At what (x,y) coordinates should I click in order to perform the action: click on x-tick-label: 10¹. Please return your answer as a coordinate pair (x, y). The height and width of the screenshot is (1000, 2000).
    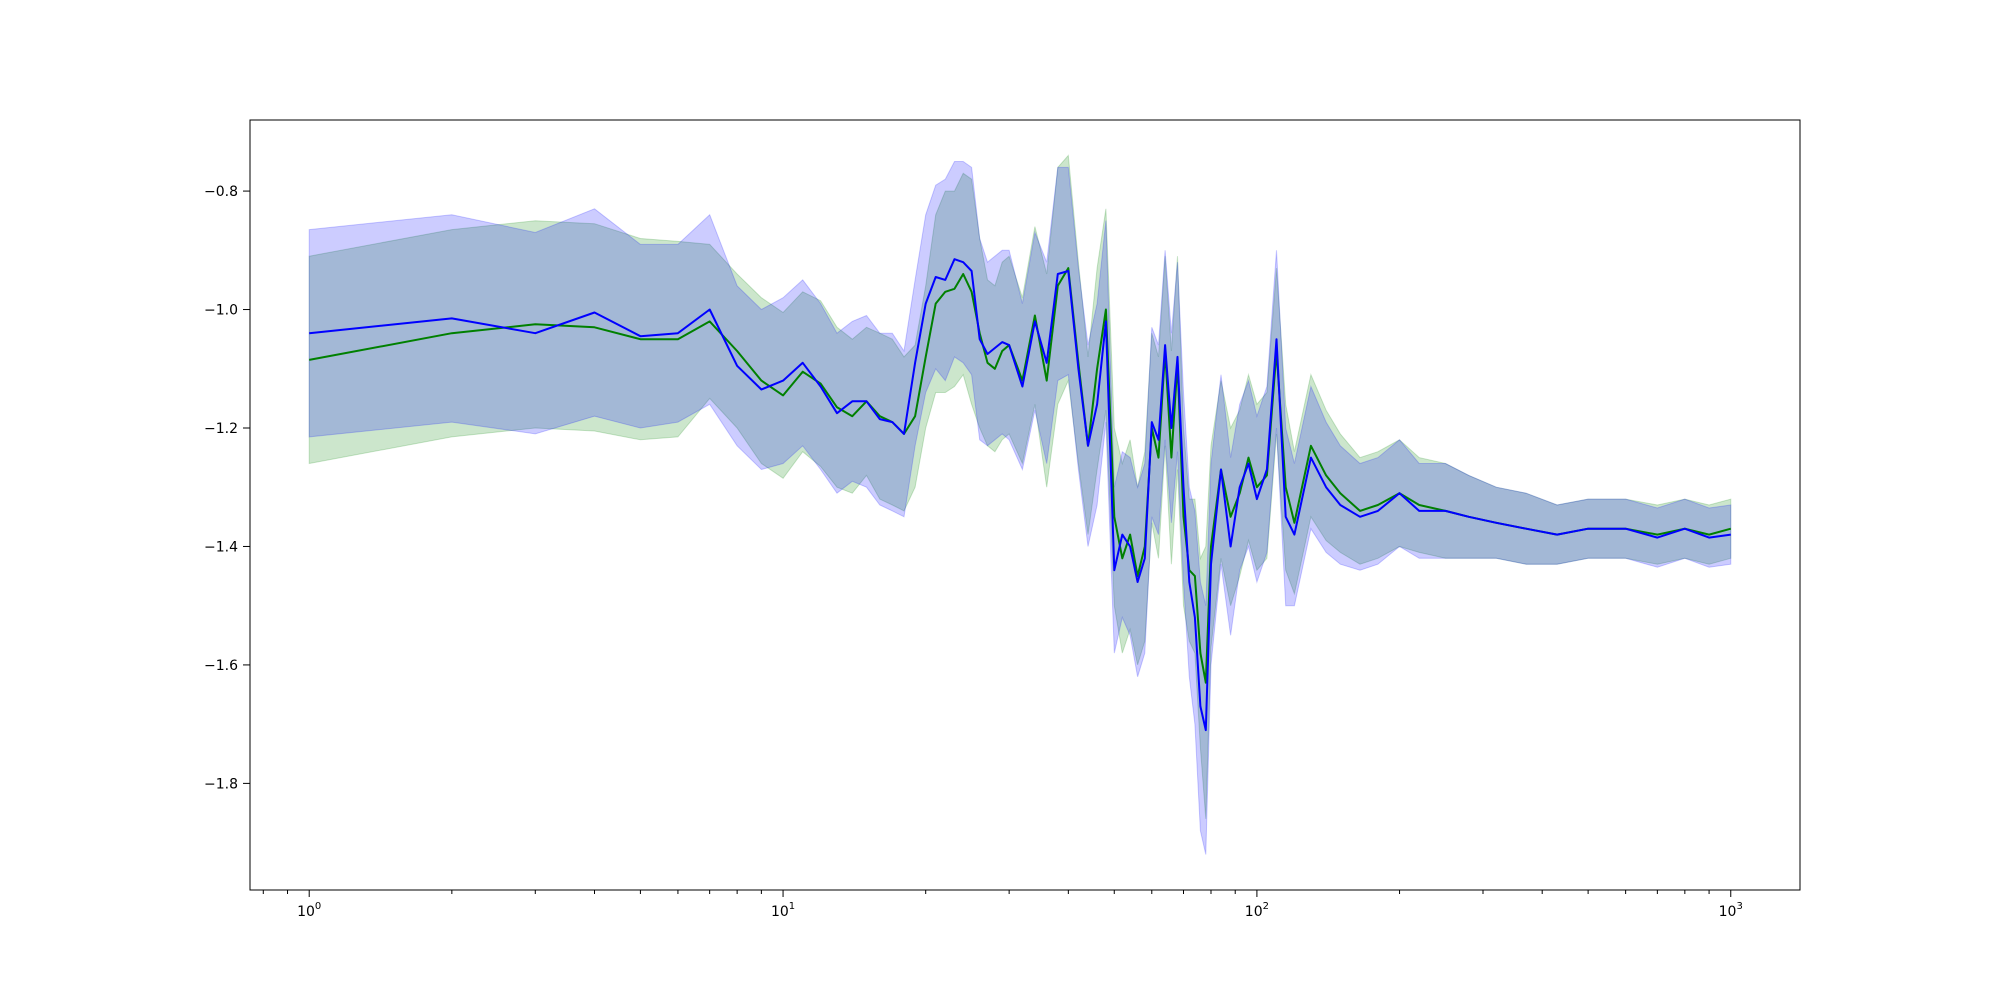
    Looking at the image, I should click on (783, 910).